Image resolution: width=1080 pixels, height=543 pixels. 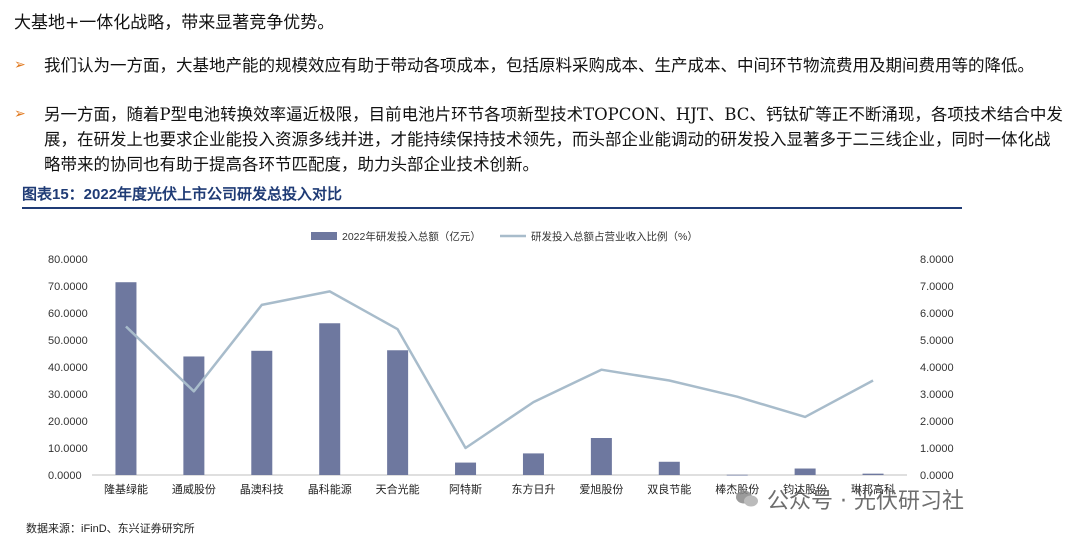 What do you see at coordinates (398, 489) in the screenshot?
I see `x-tick-label: 天合光能` at bounding box center [398, 489].